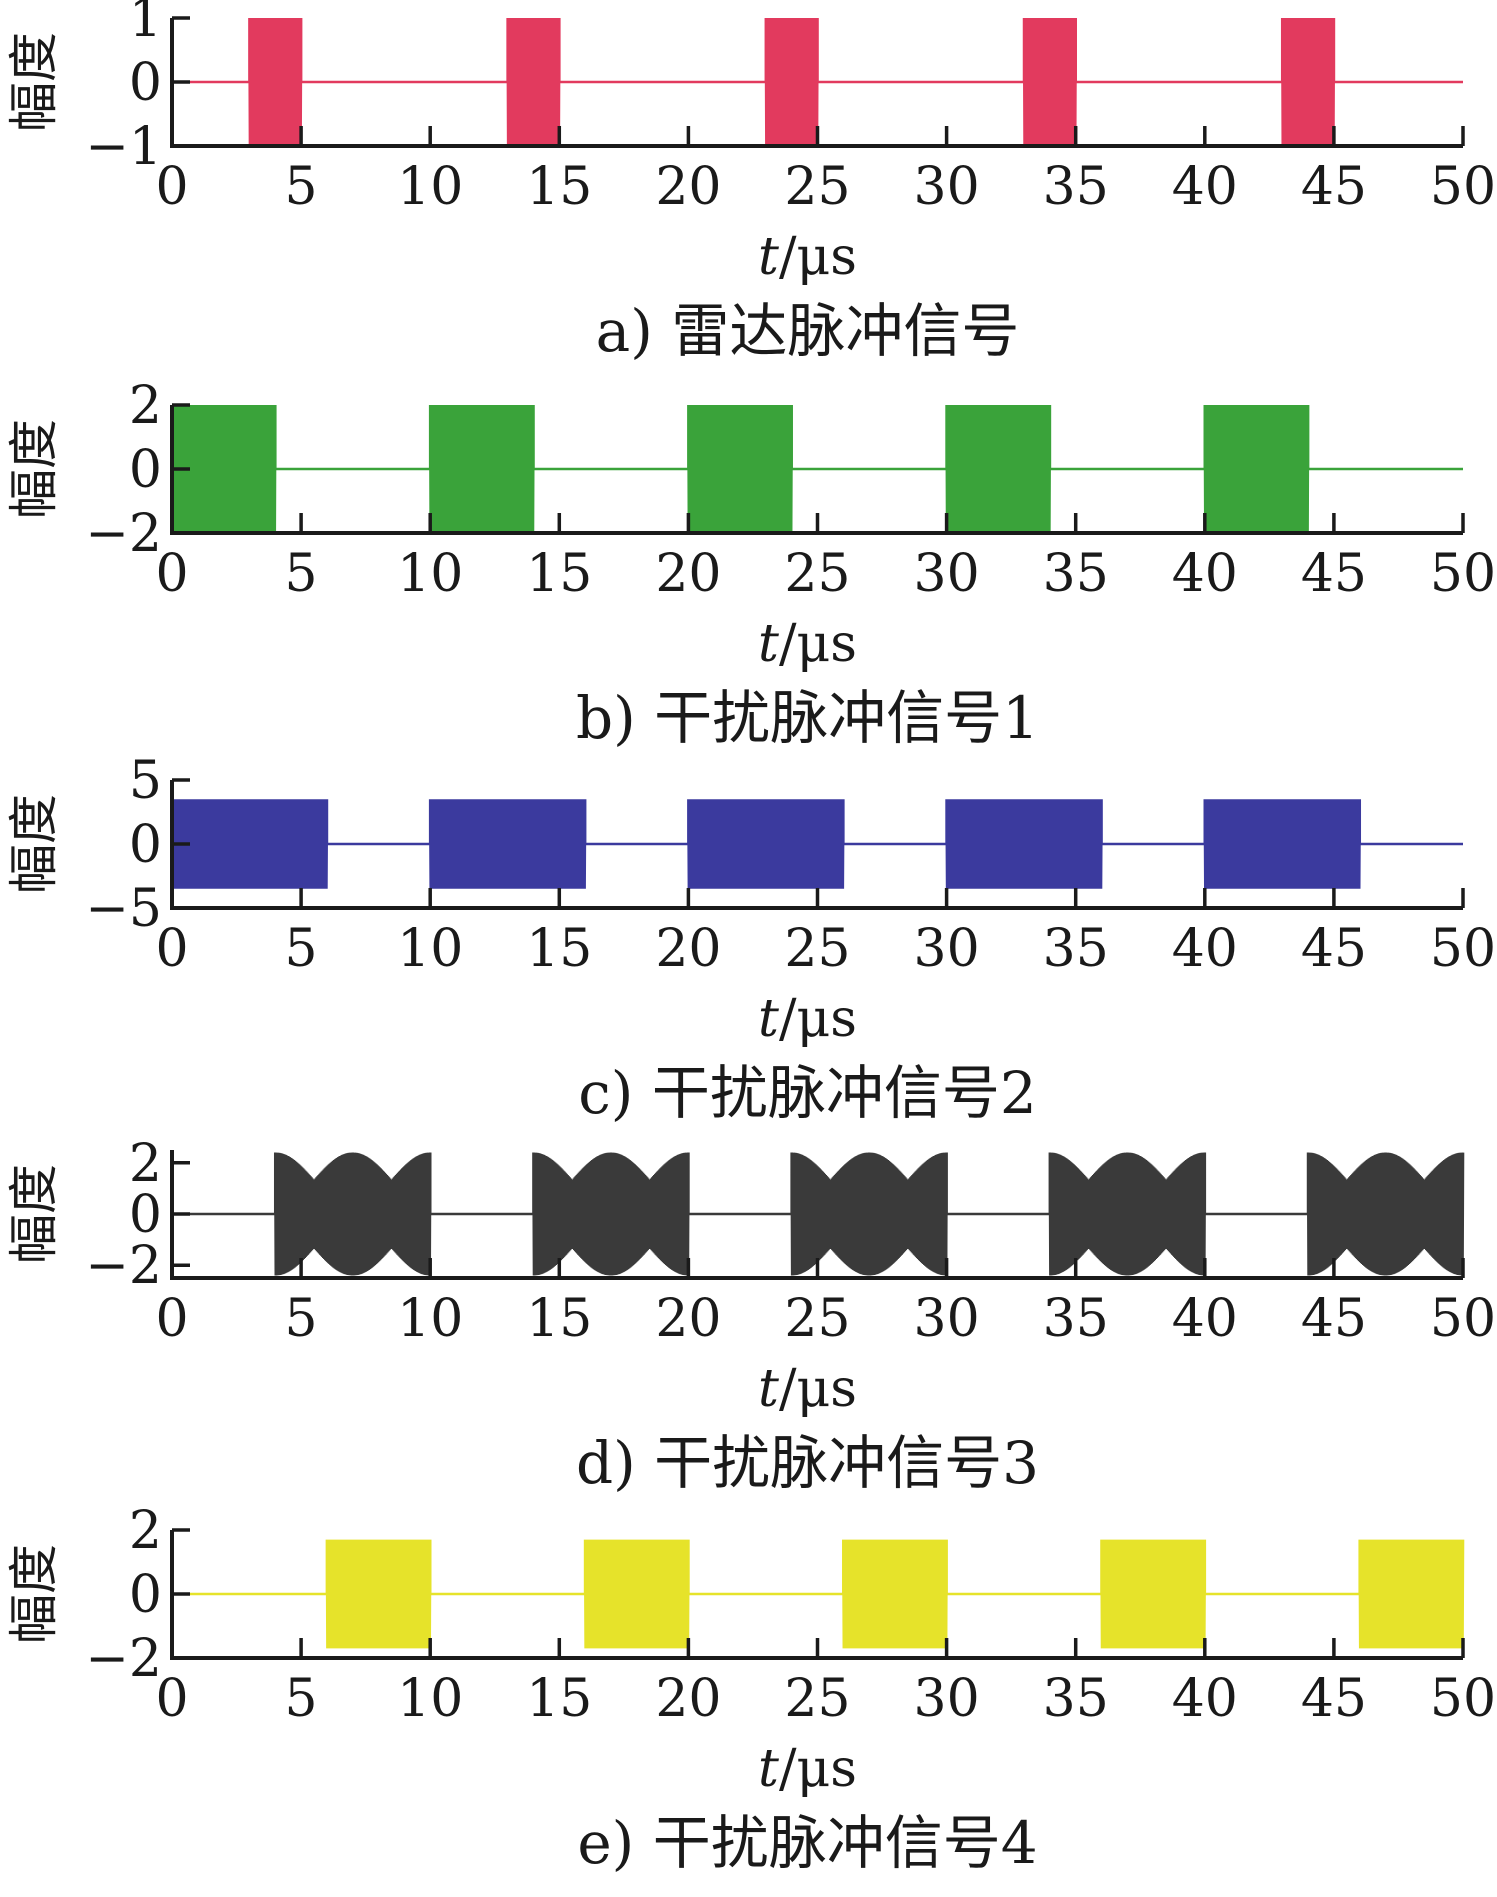 This screenshot has height=1897, width=1497. What do you see at coordinates (145, 24) in the screenshot?
I see `y-tick-label: 1` at bounding box center [145, 24].